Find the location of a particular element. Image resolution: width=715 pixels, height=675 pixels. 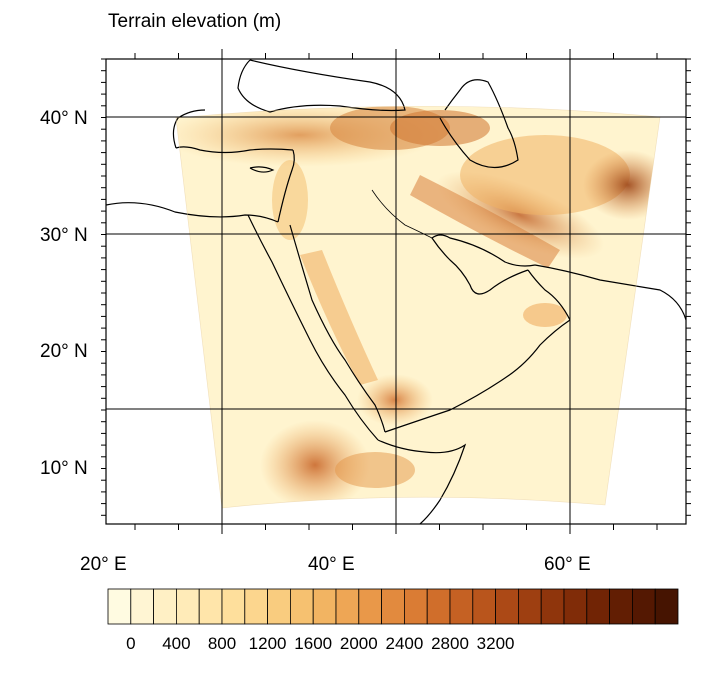

colorbar is located at coordinates (393, 606).